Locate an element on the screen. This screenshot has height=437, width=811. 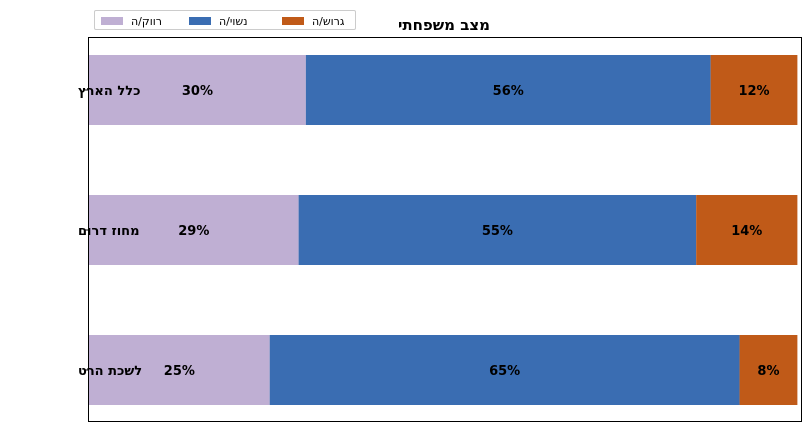
data-label-divorced-2: 8% is located at coordinates (768, 371).